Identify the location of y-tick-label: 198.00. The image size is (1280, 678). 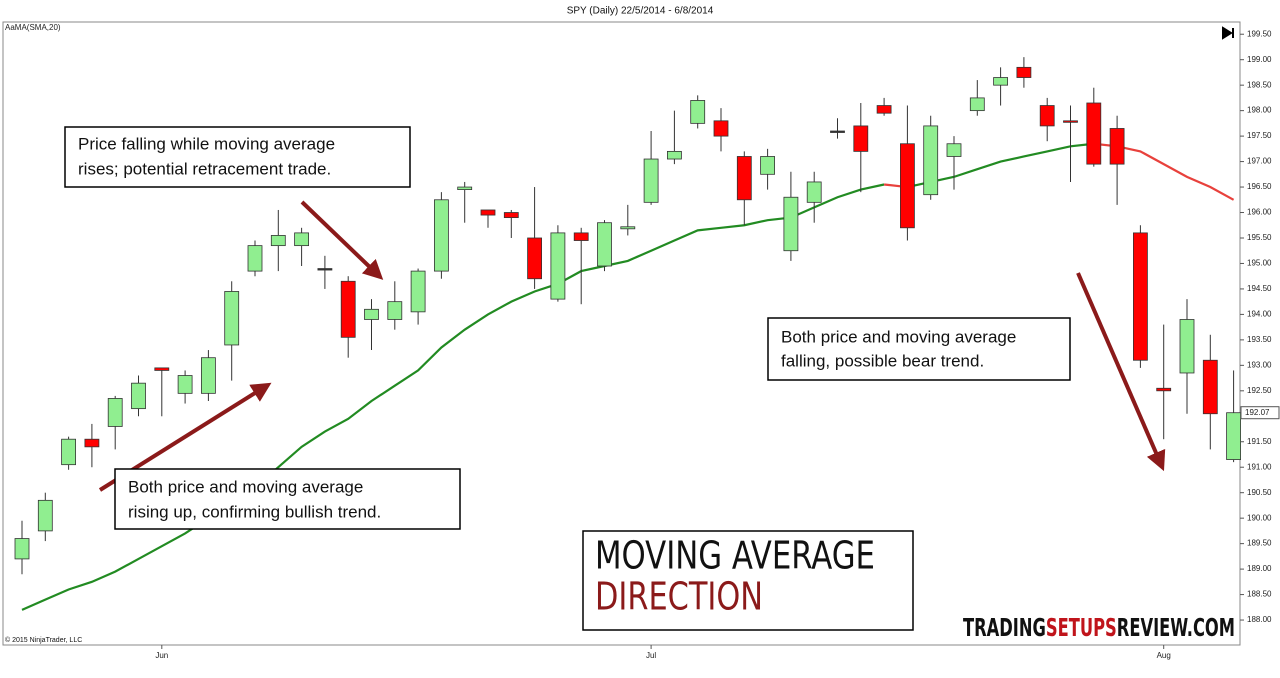
(1259, 110).